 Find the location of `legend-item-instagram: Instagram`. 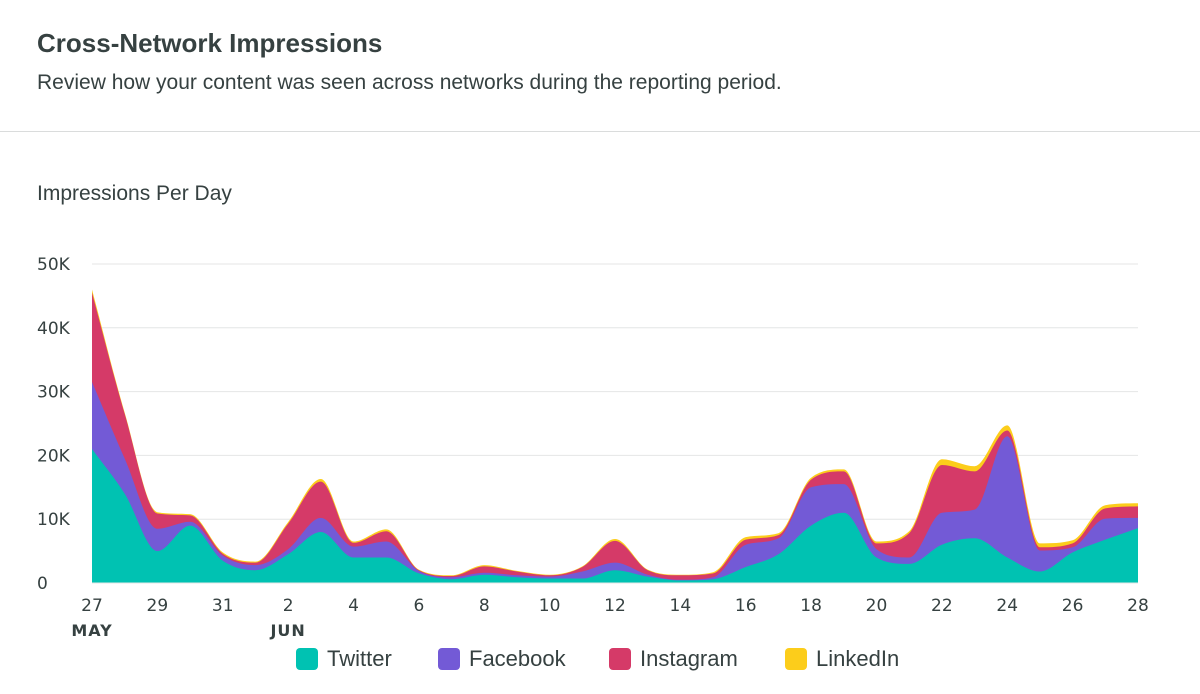

legend-item-instagram: Instagram is located at coordinates (673, 659).